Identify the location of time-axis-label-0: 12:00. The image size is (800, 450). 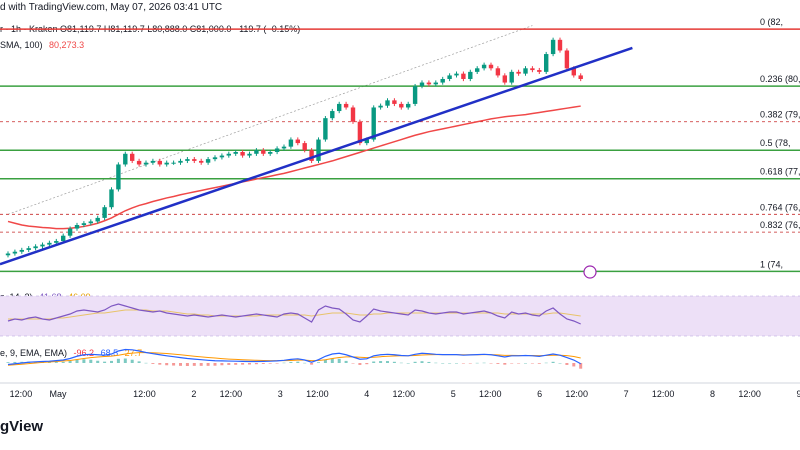
(21, 394).